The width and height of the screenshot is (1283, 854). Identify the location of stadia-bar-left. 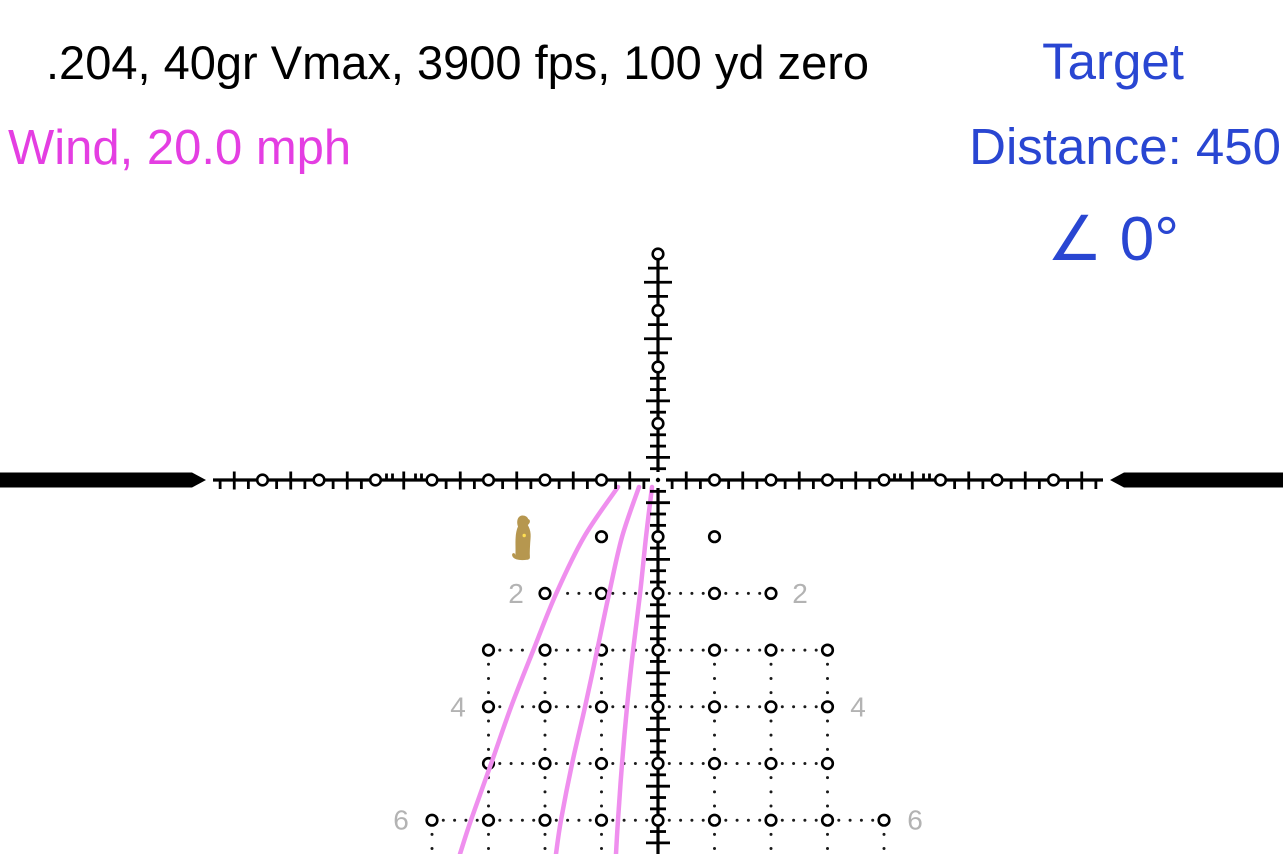
(103, 480).